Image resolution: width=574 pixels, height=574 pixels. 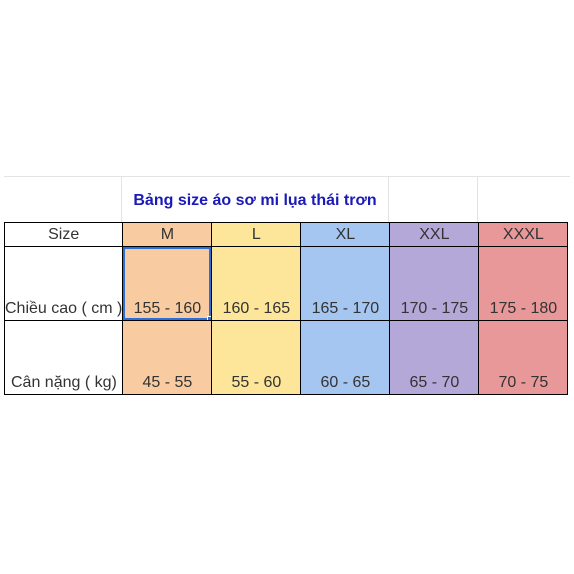 I want to click on header-cell-xxl: XXL, so click(x=434, y=234).